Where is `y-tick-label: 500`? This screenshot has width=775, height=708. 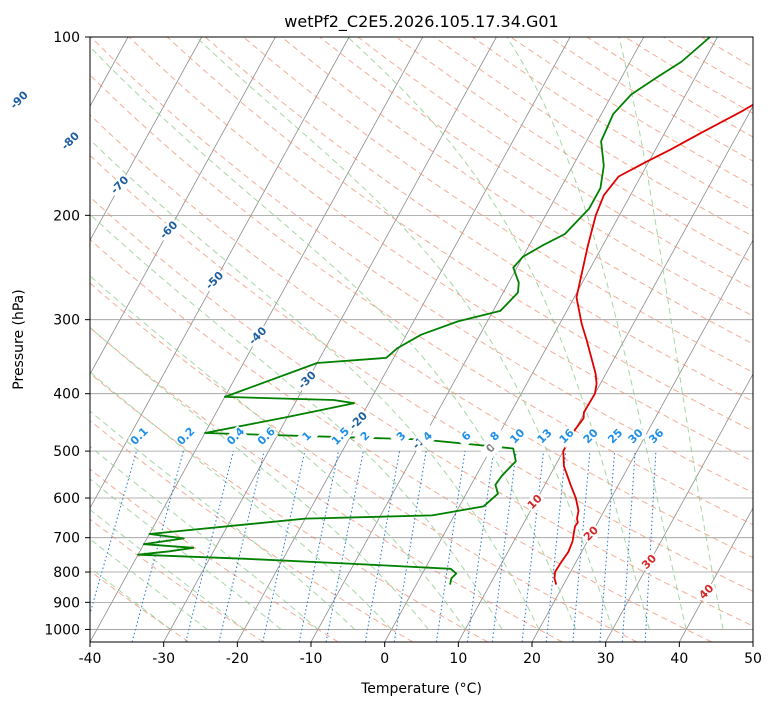
y-tick-label: 500 is located at coordinates (66, 452).